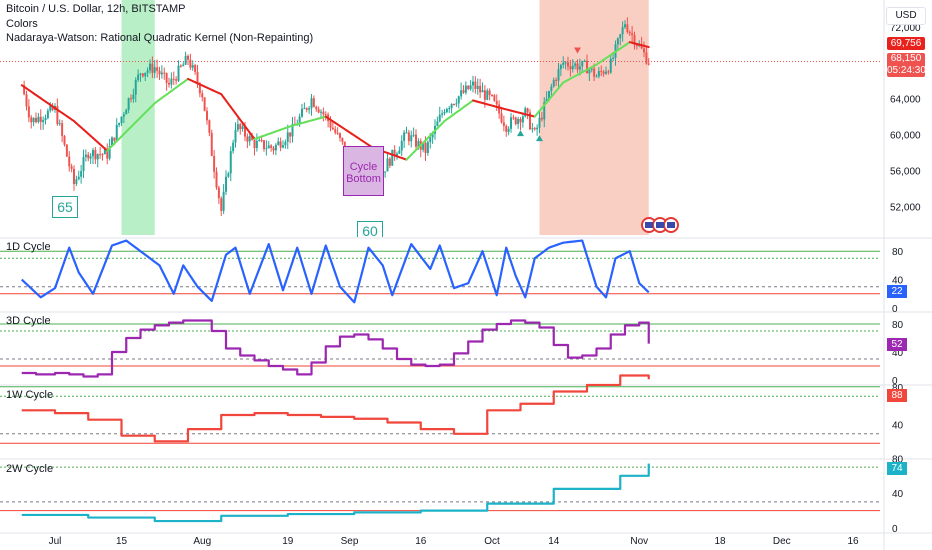 The image size is (932, 550). What do you see at coordinates (897, 468) in the screenshot?
I see `cycle-2w-value: 74` at bounding box center [897, 468].